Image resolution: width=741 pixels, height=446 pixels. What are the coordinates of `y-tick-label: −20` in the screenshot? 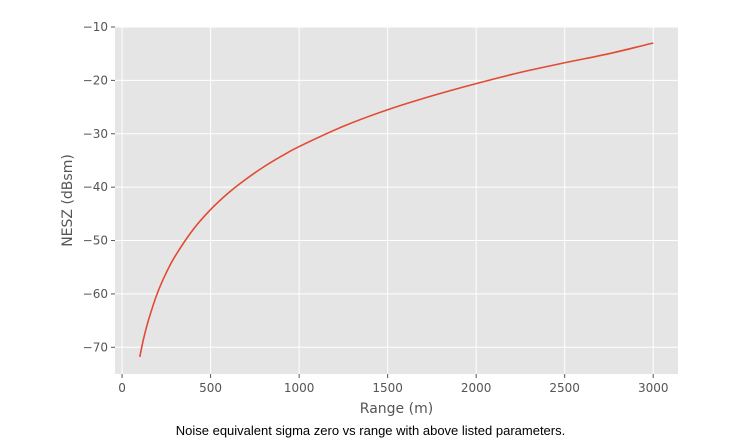 It's located at (95, 80).